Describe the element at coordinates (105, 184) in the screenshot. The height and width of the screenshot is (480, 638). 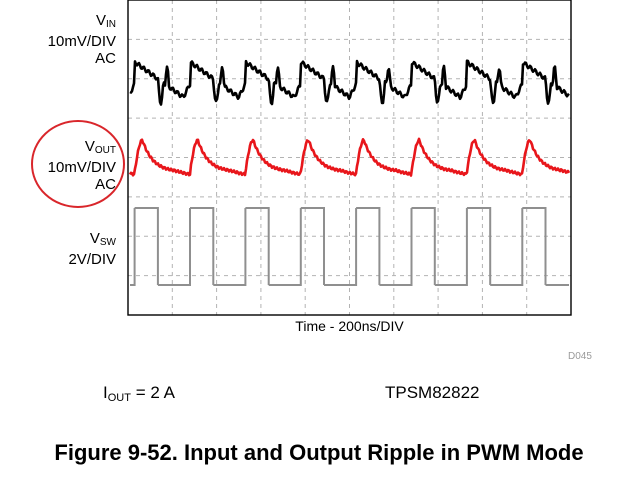
I see `vout-coupling: AC` at that location.